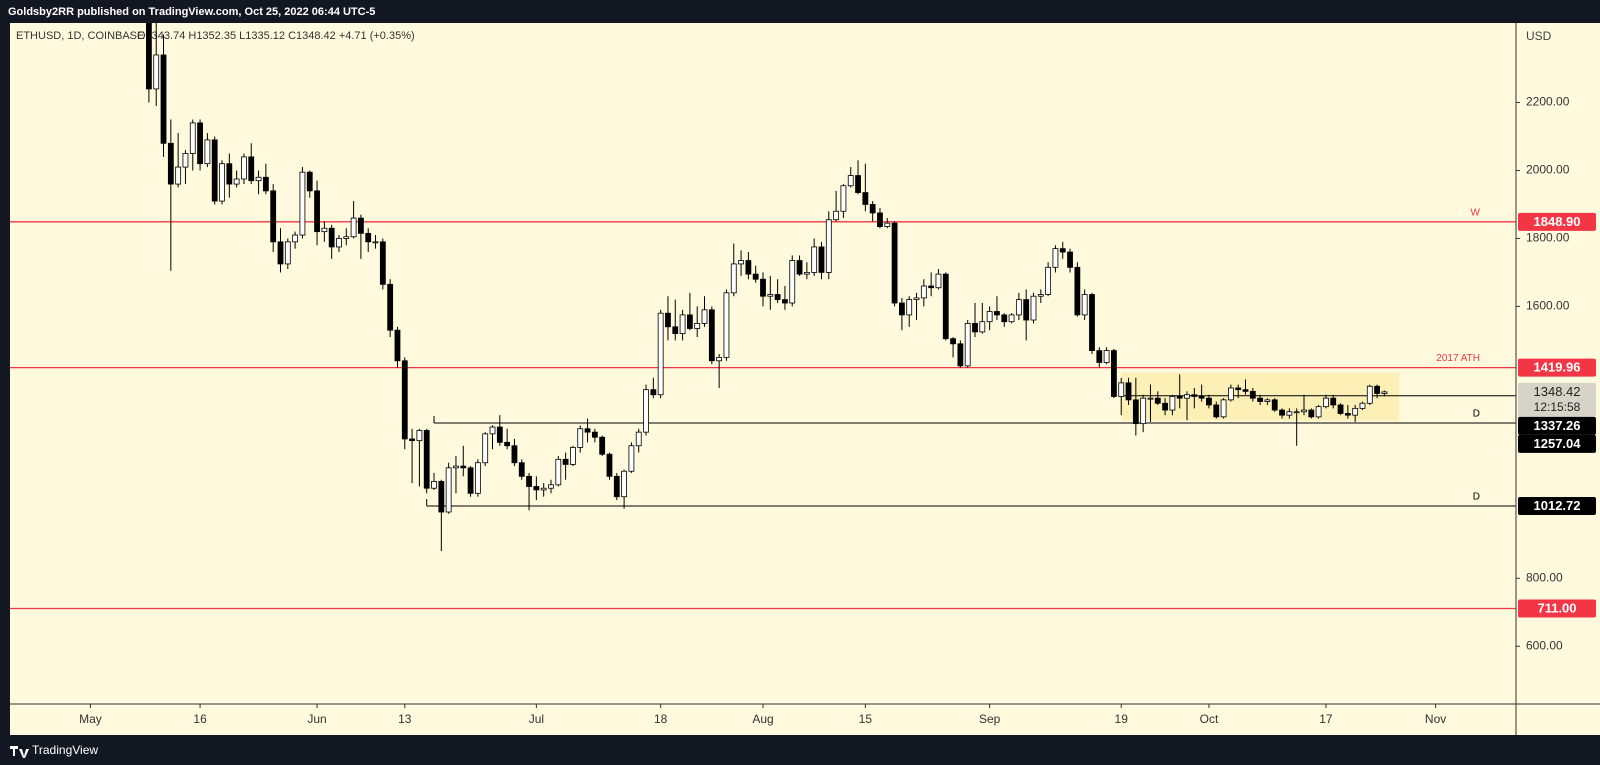 The width and height of the screenshot is (1600, 765). What do you see at coordinates (1539, 36) in the screenshot?
I see `currency-label: USD` at bounding box center [1539, 36].